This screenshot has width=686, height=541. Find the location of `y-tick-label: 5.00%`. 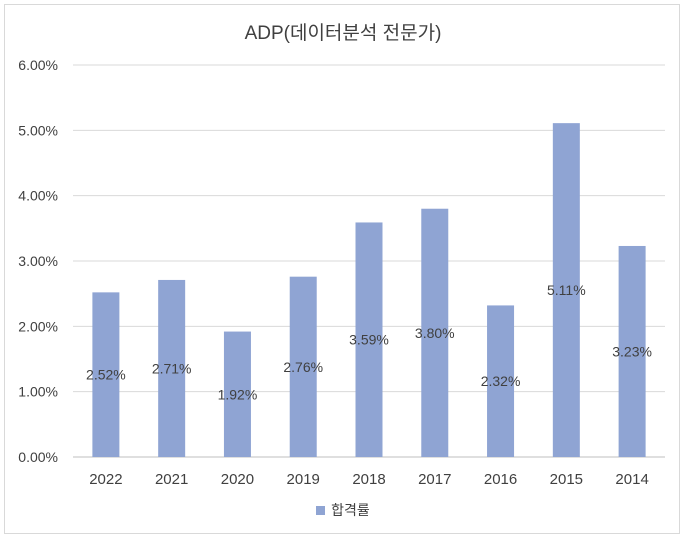

y-tick-label: 5.00% is located at coordinates (38, 130).